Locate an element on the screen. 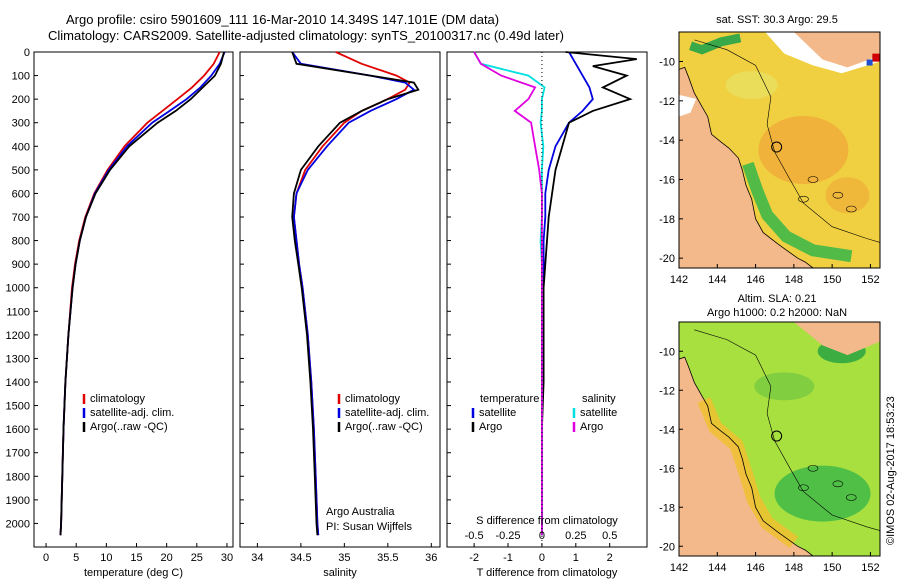 The height and width of the screenshot is (580, 900). x-tick-label: 15 is located at coordinates (136, 558).